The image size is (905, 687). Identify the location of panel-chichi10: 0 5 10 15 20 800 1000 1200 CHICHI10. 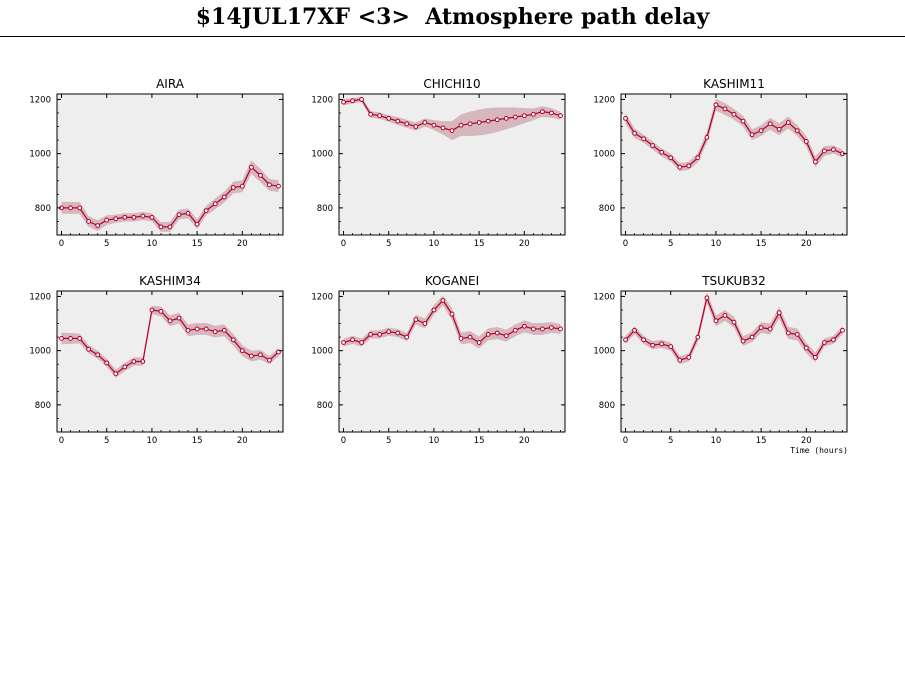
(438, 163).